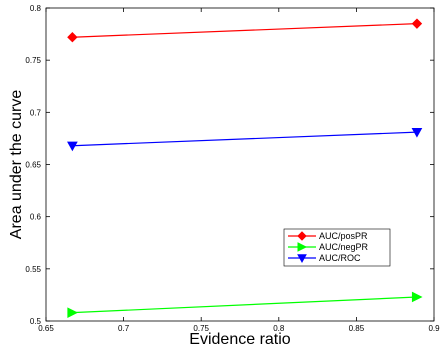  What do you see at coordinates (343, 236) in the screenshot?
I see `legend-label: AUC/posPR` at bounding box center [343, 236].